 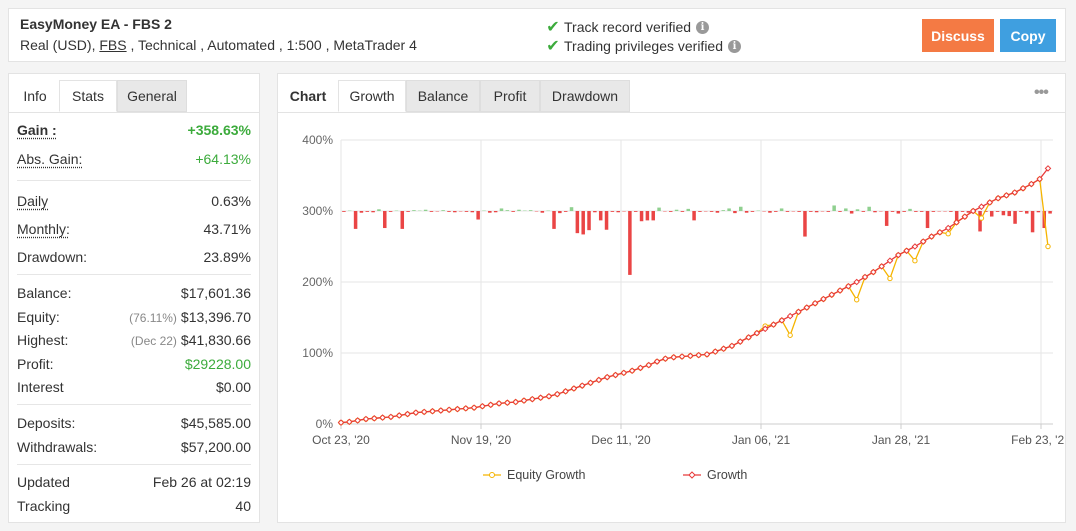 I want to click on tab-chart: Chart, so click(x=308, y=96).